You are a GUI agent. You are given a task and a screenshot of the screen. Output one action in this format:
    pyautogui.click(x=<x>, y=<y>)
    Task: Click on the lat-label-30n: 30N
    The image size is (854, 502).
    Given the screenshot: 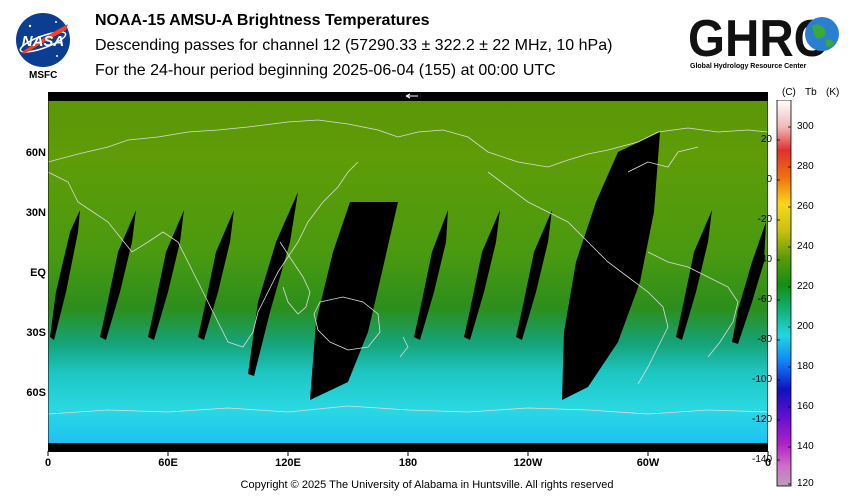 What is the action you would take?
    pyautogui.click(x=35, y=213)
    